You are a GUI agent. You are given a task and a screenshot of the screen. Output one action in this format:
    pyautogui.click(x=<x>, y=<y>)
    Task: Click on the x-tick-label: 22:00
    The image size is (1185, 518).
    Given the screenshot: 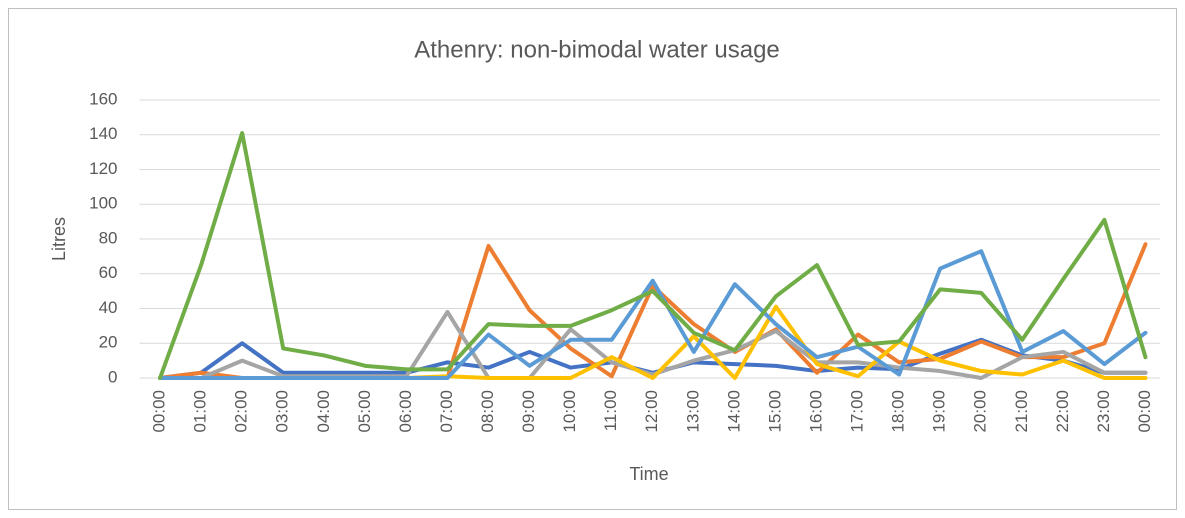 What is the action you would take?
    pyautogui.click(x=1062, y=411)
    